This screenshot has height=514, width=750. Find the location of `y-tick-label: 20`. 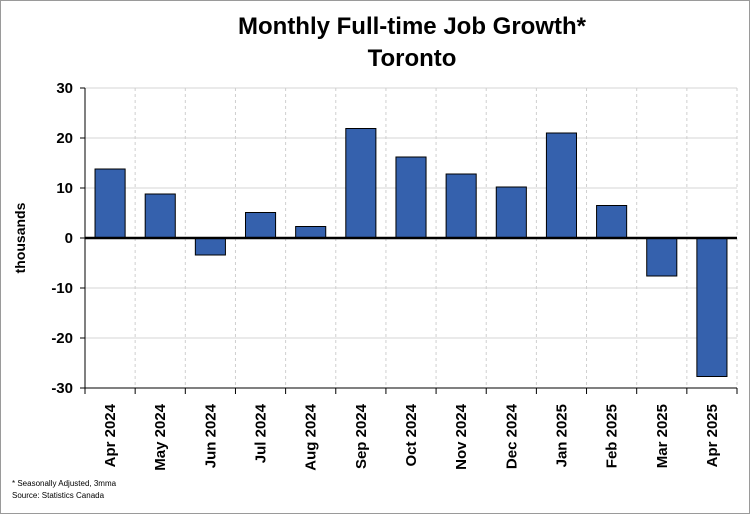

y-tick-label: 20 is located at coordinates (64, 138).